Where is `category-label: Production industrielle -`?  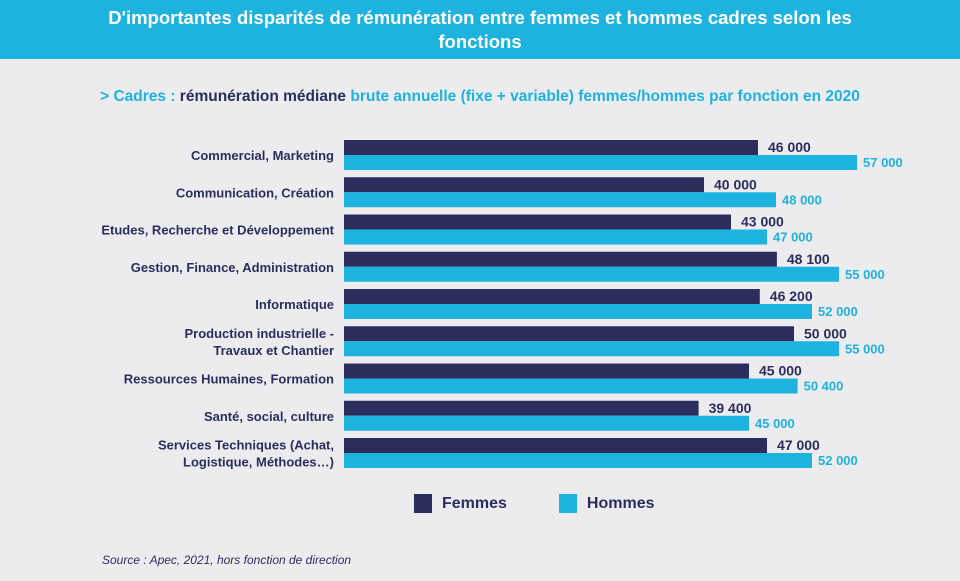
category-label: Production industrielle - is located at coordinates (259, 333).